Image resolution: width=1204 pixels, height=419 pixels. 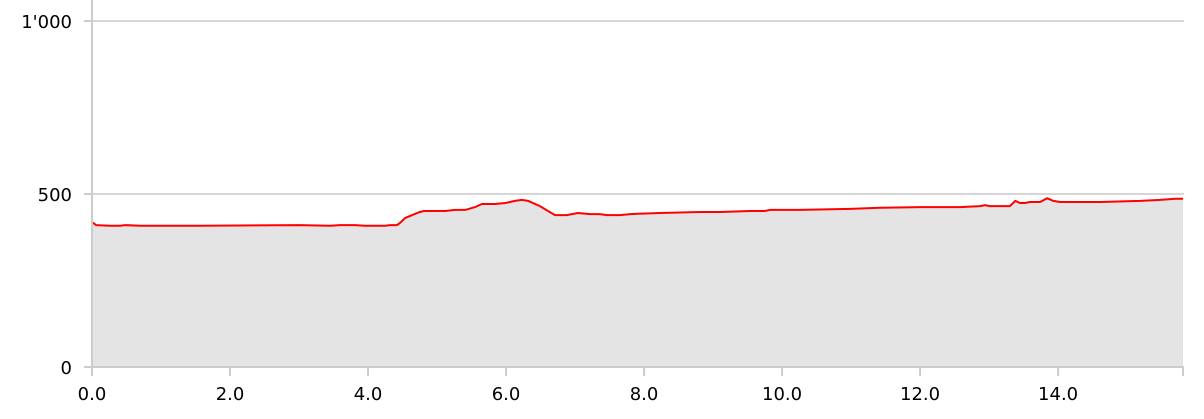 I want to click on x-tick-label: 8.0, so click(x=644, y=394).